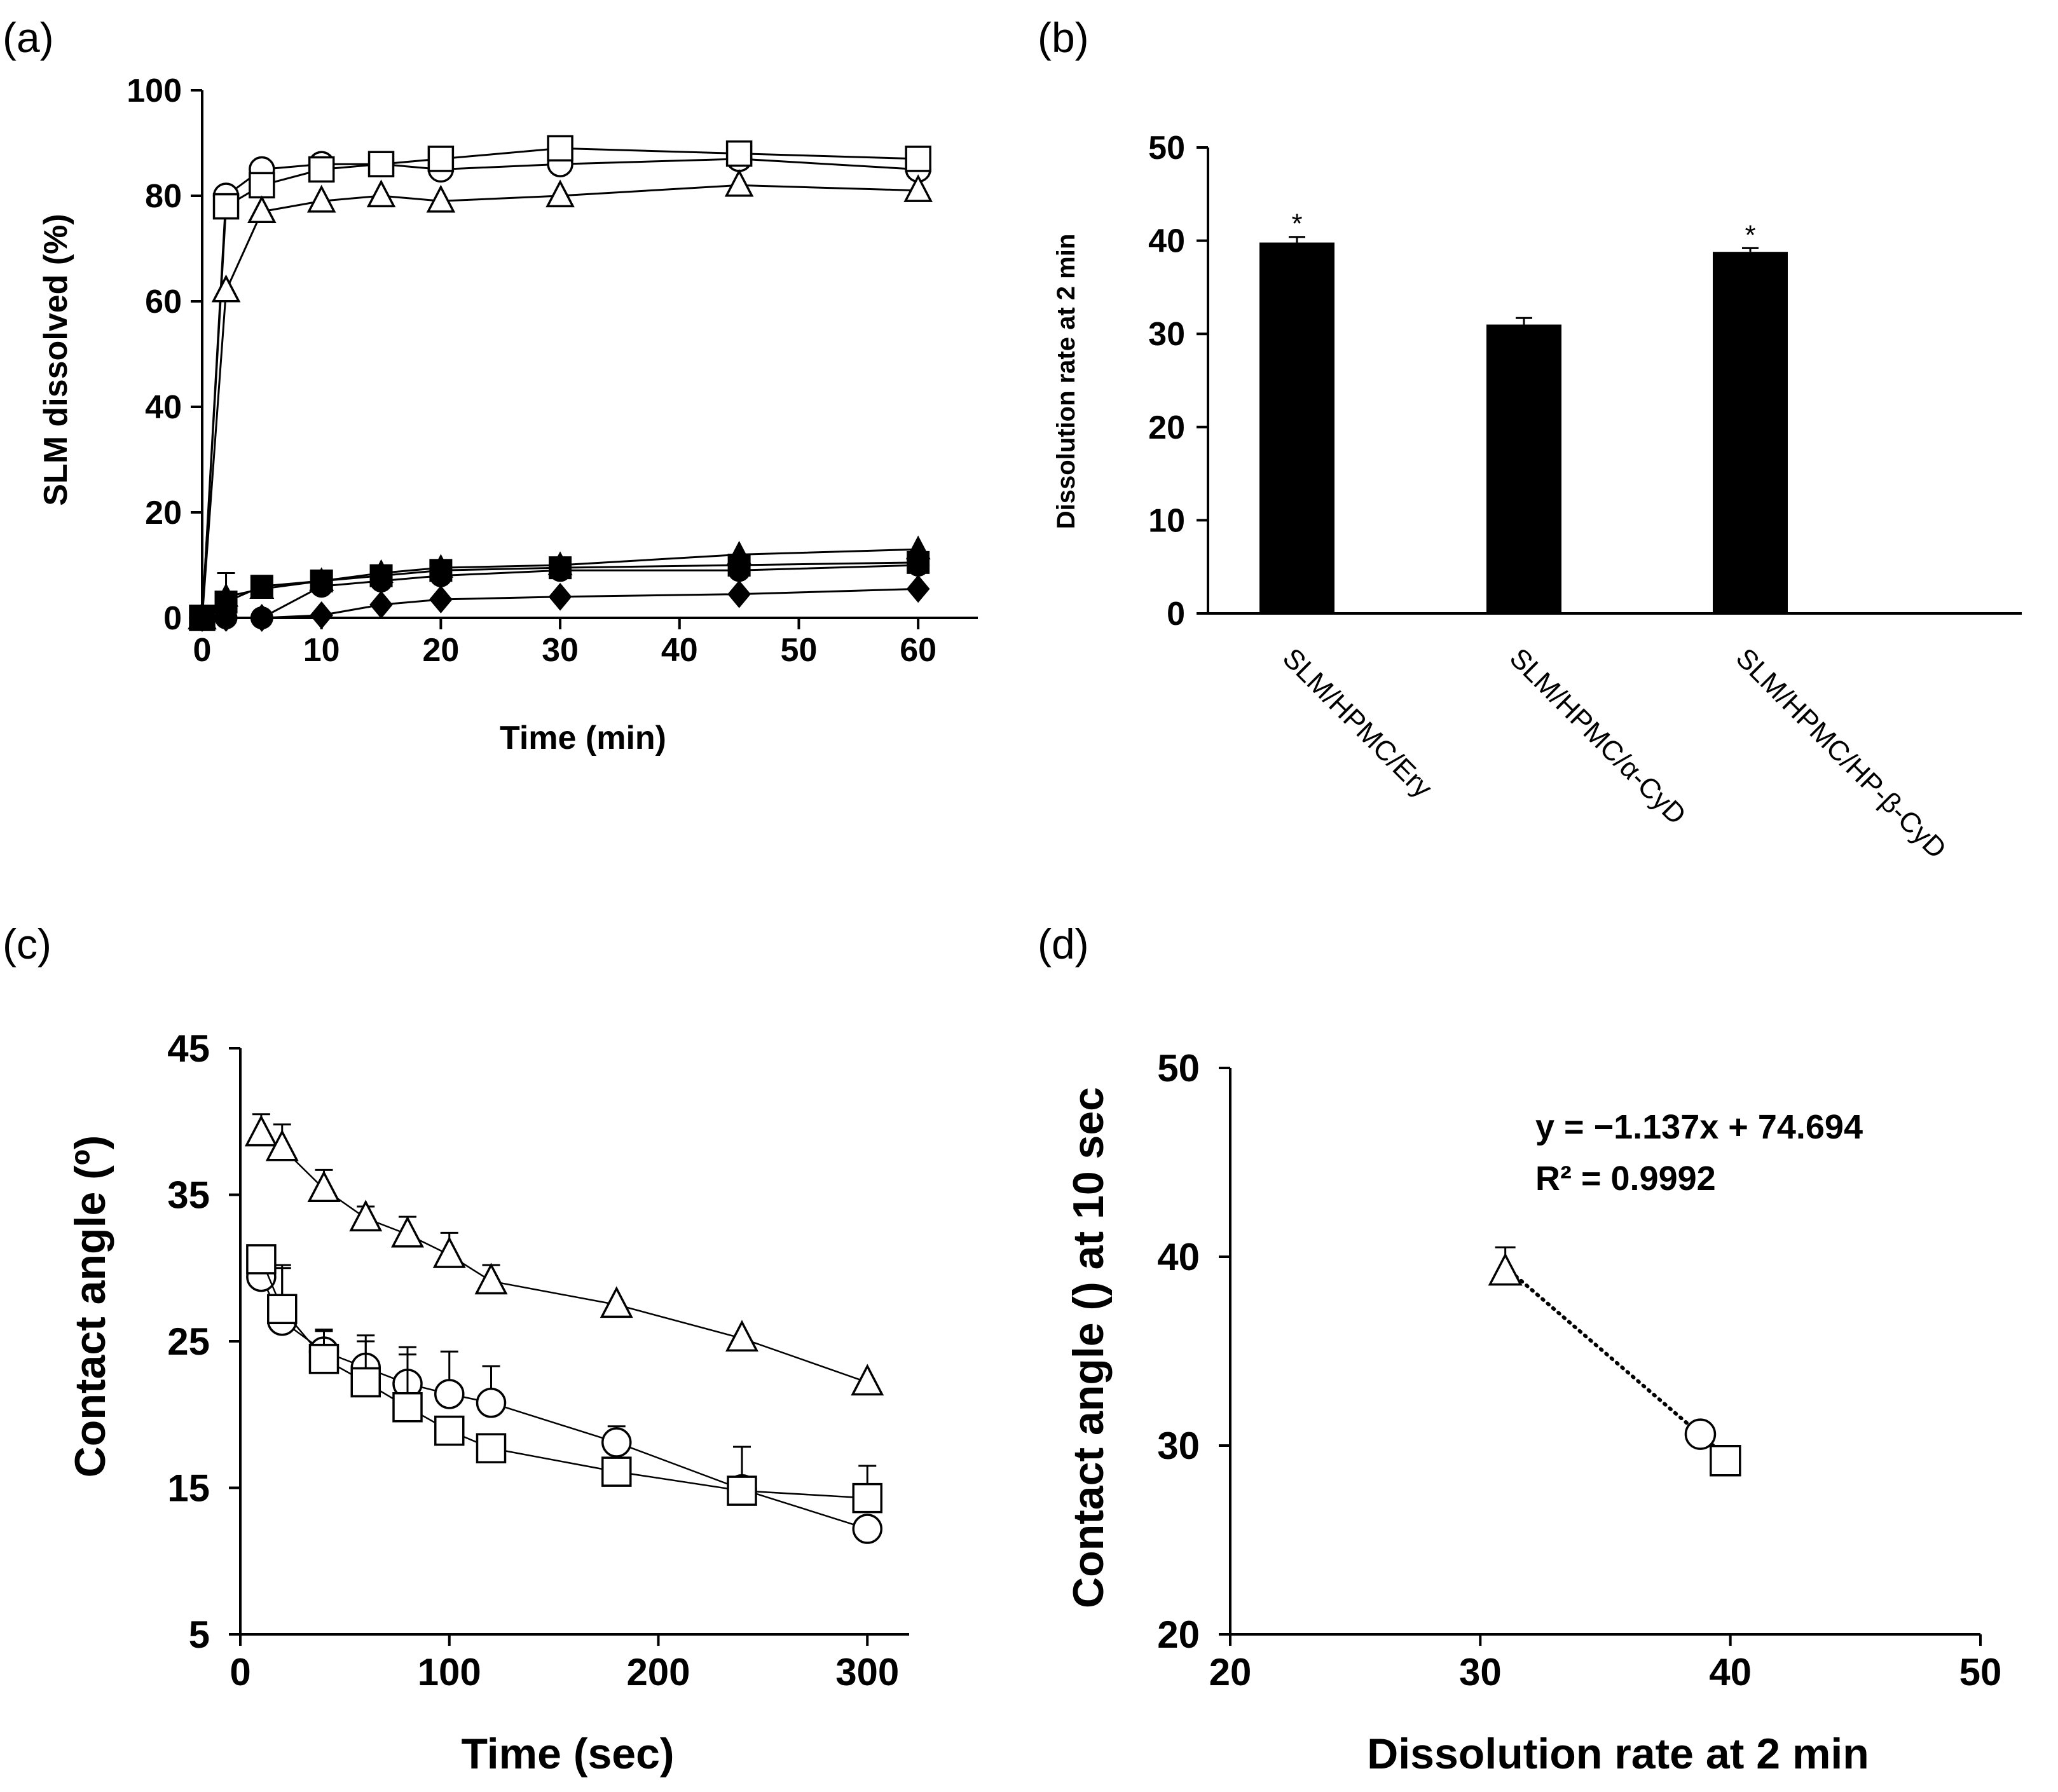  What do you see at coordinates (163, 513) in the screenshot?
I see `panel-a-ytick-label: 20` at bounding box center [163, 513].